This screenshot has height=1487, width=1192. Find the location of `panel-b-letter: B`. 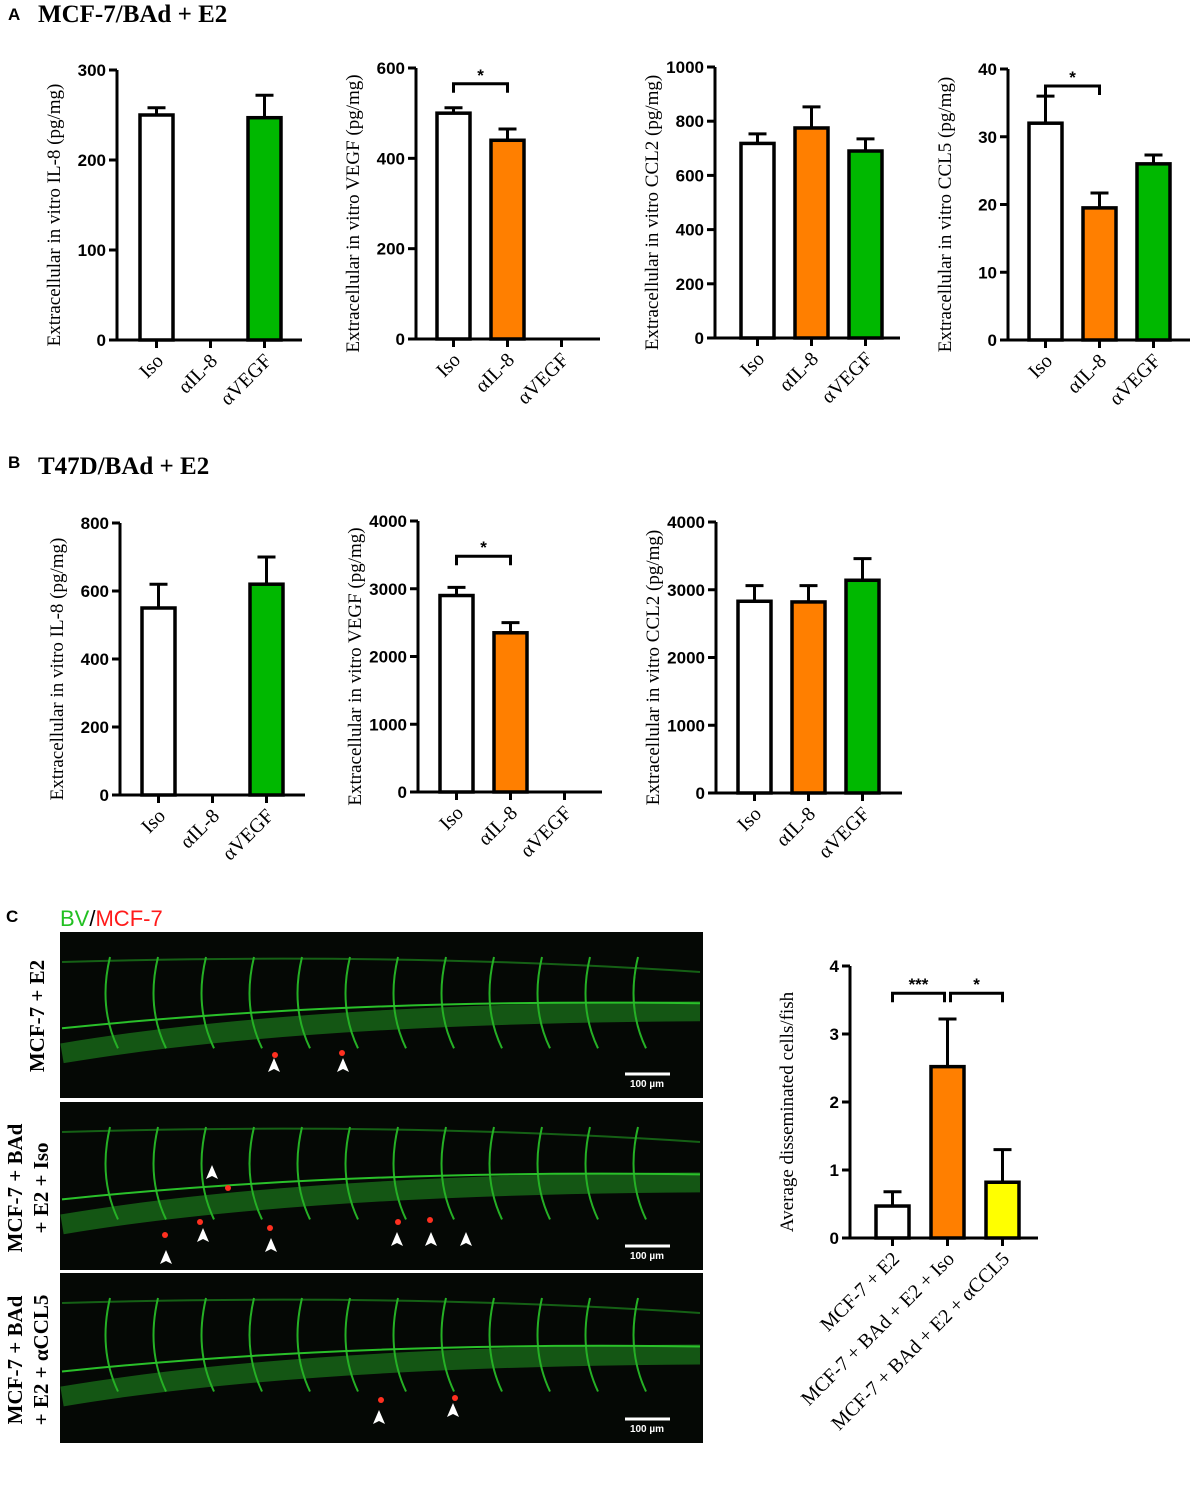

panel-b-letter: B is located at coordinates (14, 462).